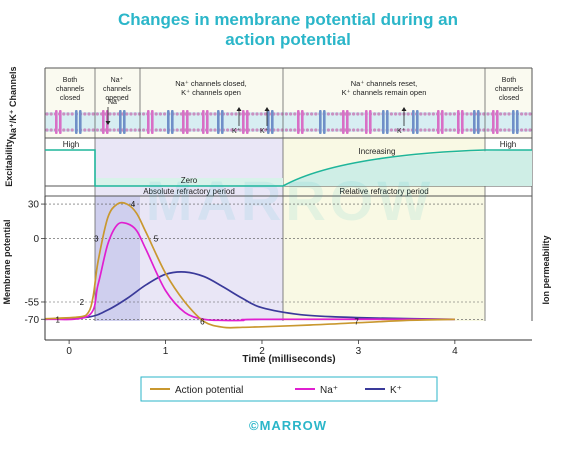 Image resolution: width=576 pixels, height=450 pixels. Describe the element at coordinates (288, 39) in the screenshot. I see `title-line-2: action potential` at that location.